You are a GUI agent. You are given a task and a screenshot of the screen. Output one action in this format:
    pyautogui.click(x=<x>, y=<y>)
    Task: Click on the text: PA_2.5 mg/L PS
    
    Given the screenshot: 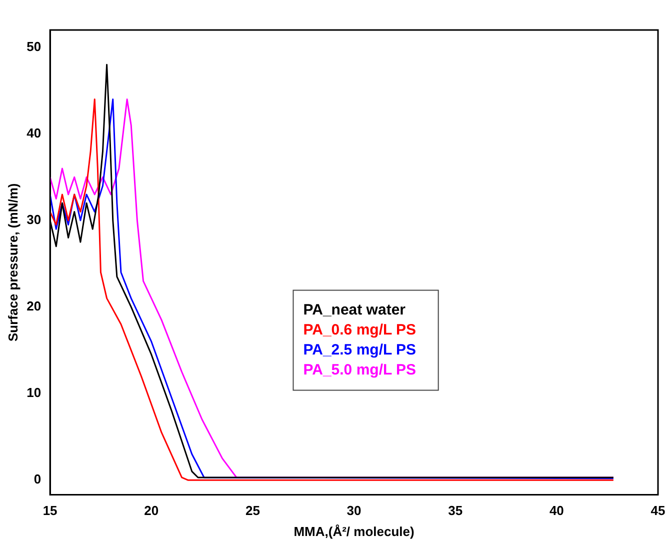 What is the action you would take?
    pyautogui.click(x=359, y=349)
    